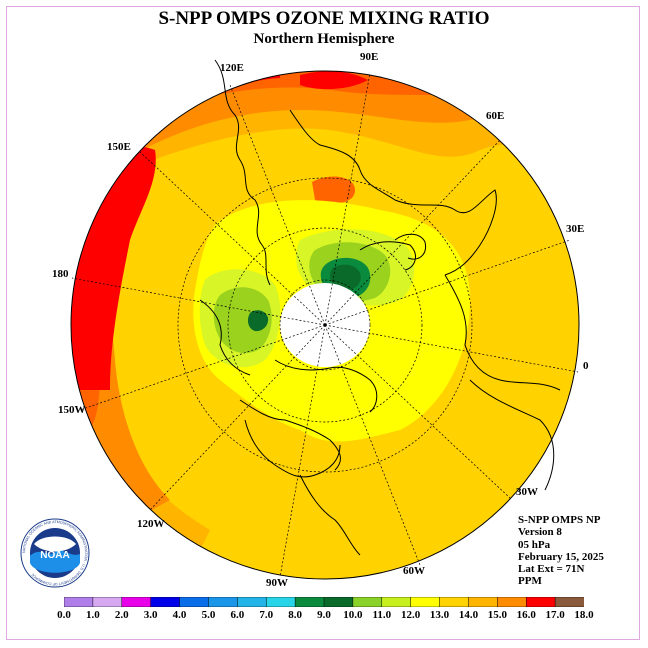  What do you see at coordinates (559, 520) in the screenshot?
I see `info-instrument: S-NPP OMPS NP` at bounding box center [559, 520].